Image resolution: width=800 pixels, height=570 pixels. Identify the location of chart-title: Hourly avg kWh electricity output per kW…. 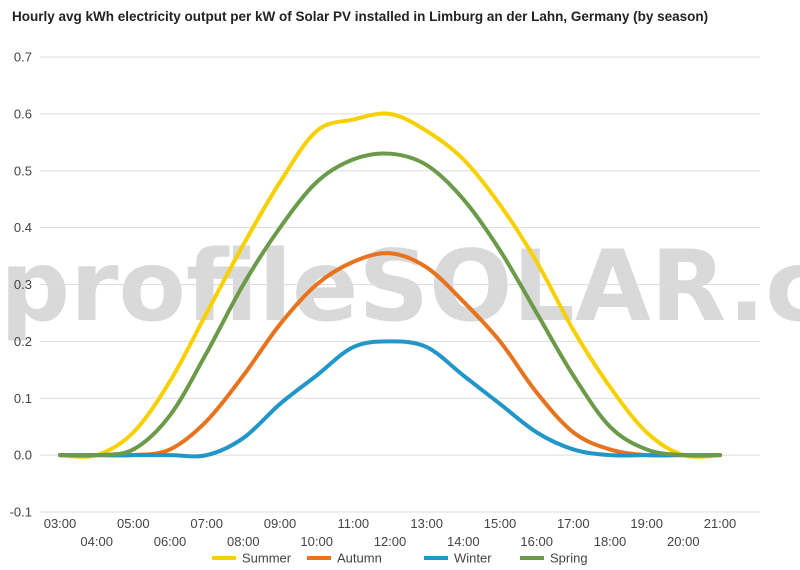
(360, 16).